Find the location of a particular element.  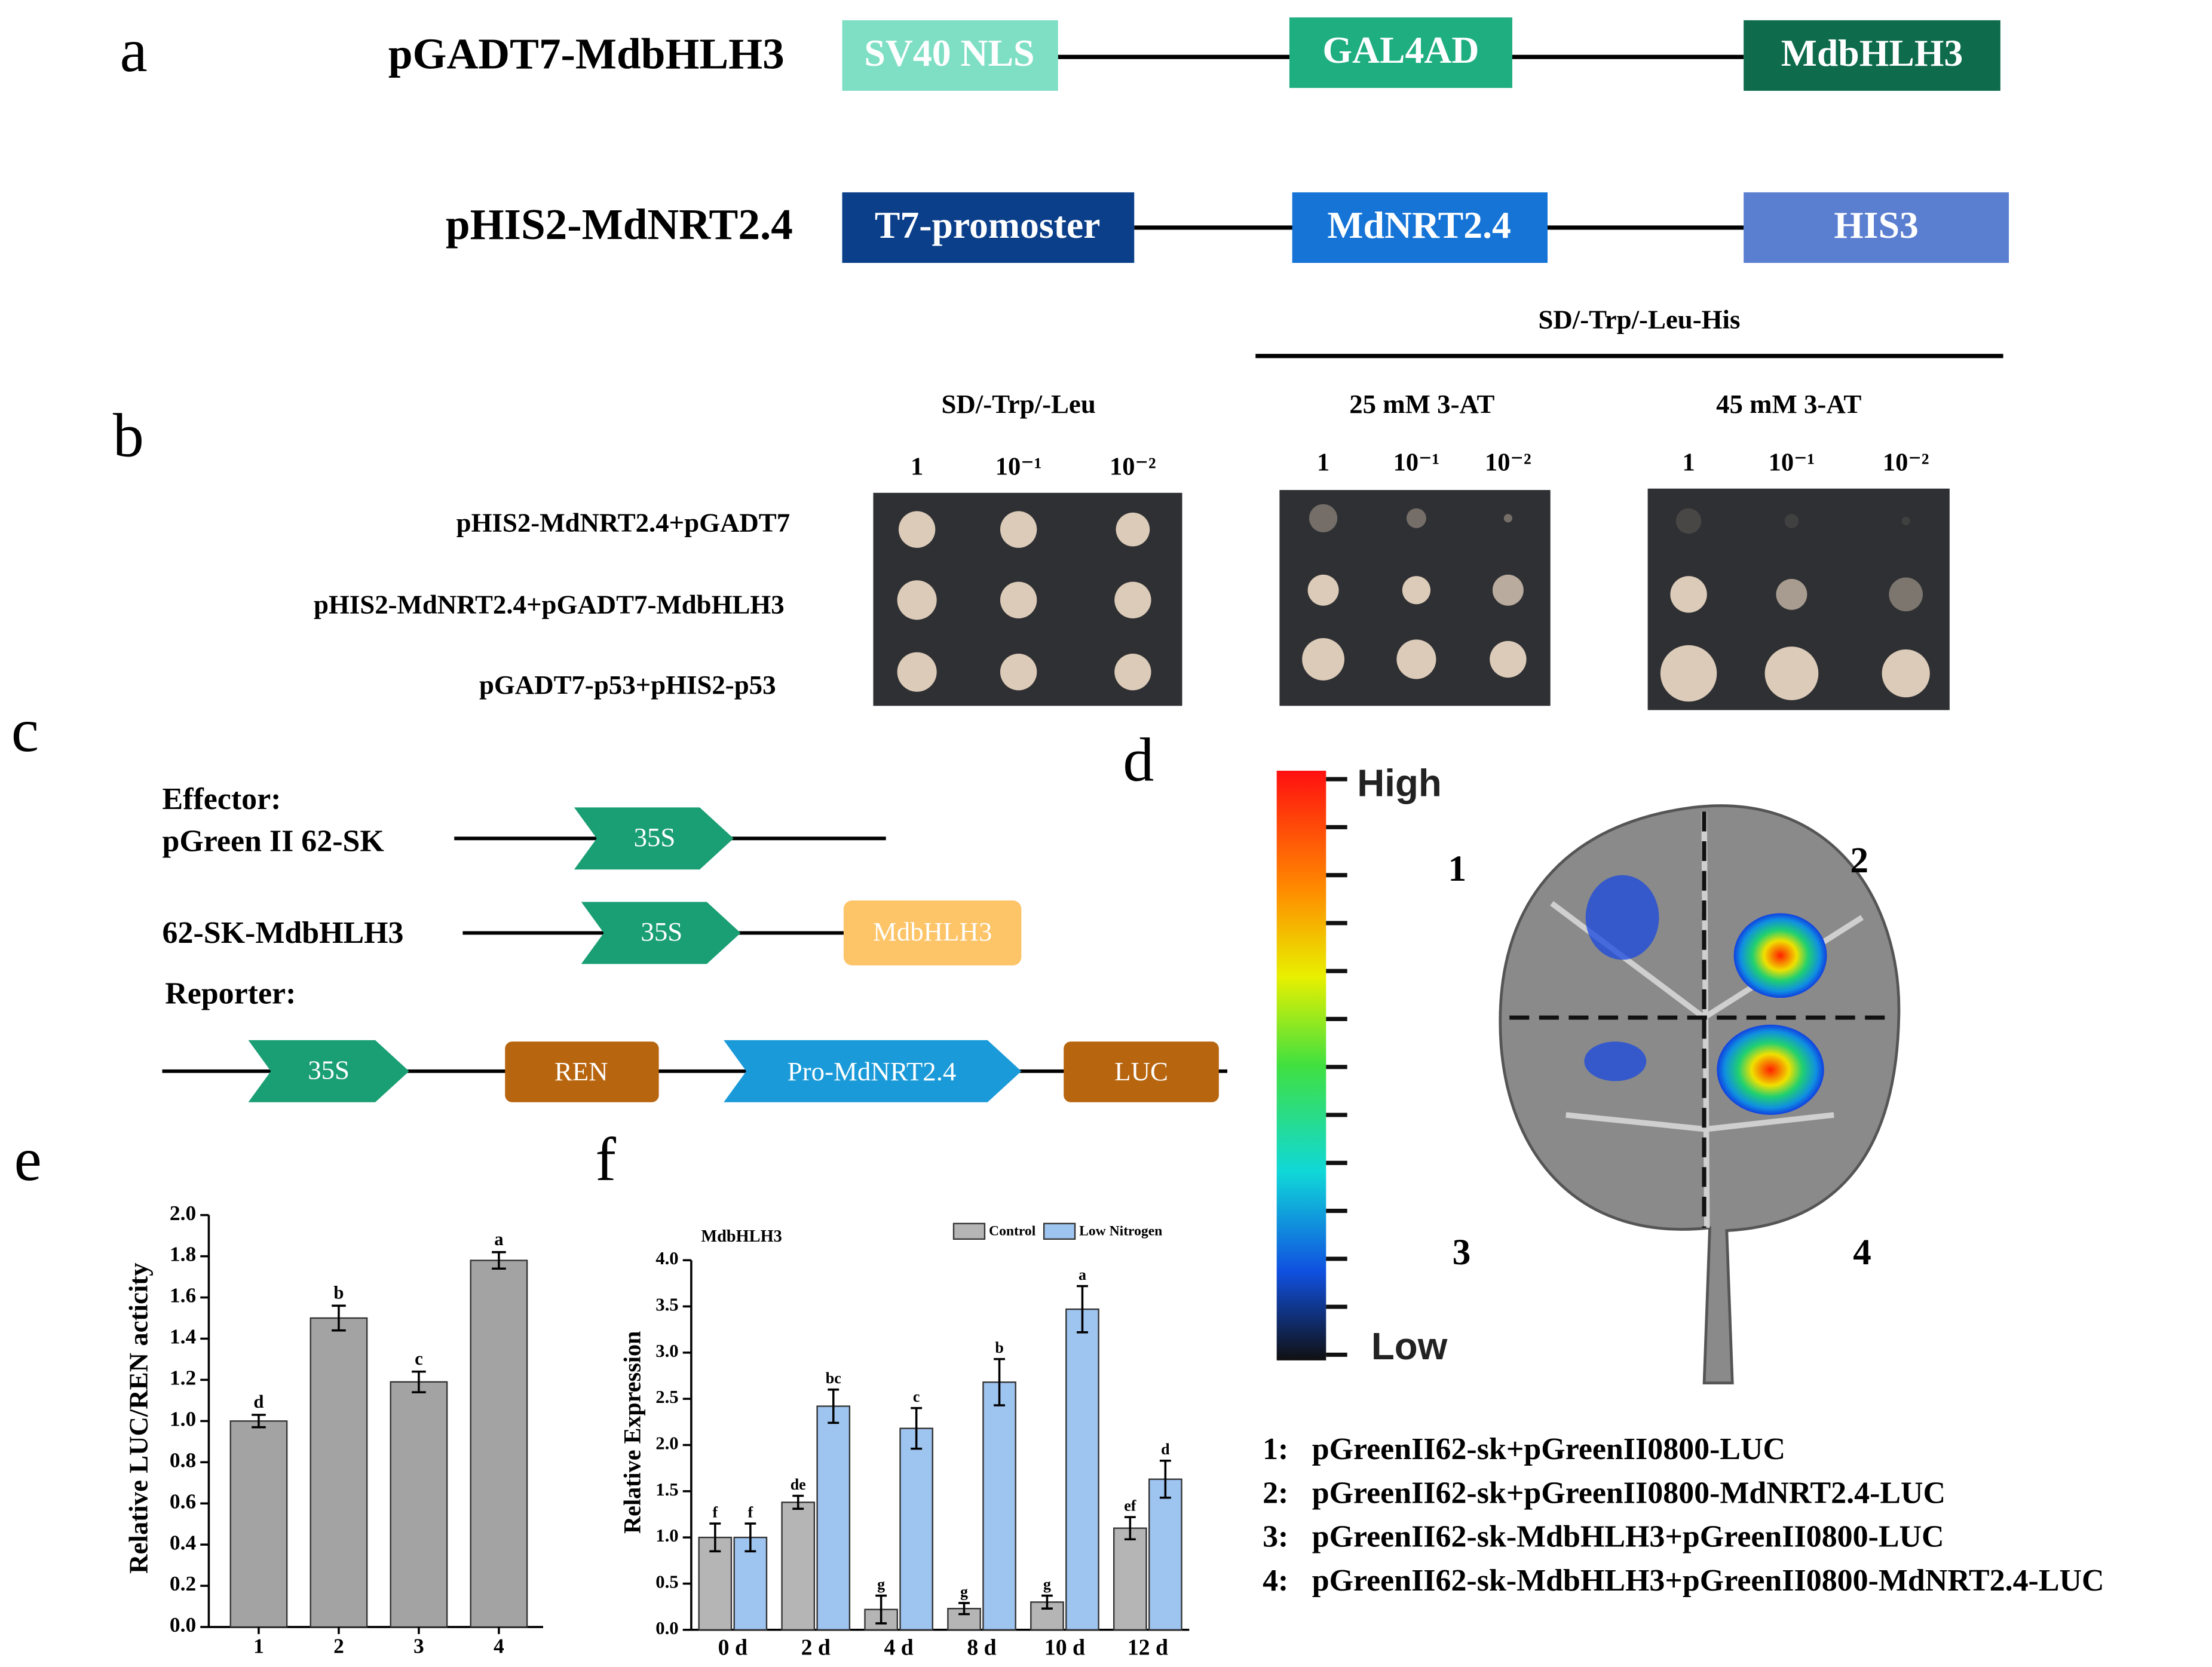

legend-number: 3: is located at coordinates (1276, 1537).